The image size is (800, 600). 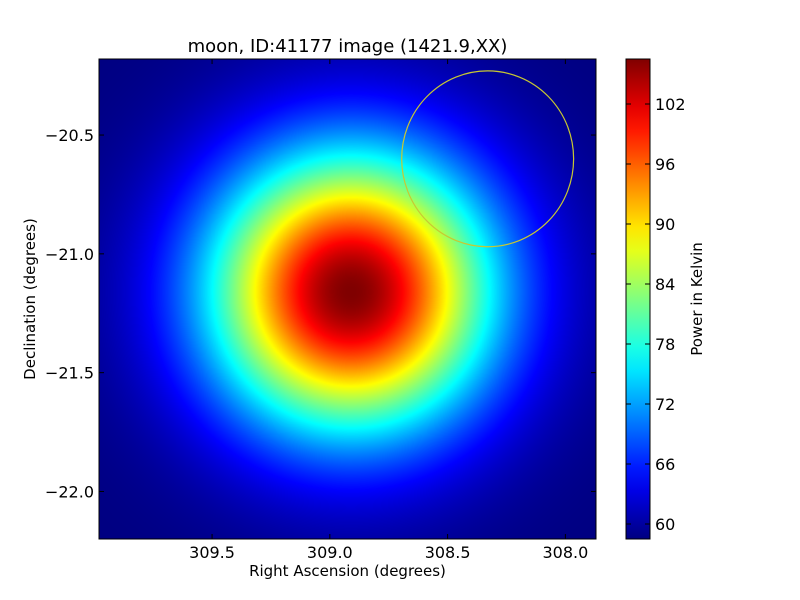 I want to click on colorbar-tick-label: 78, so click(x=665, y=344).